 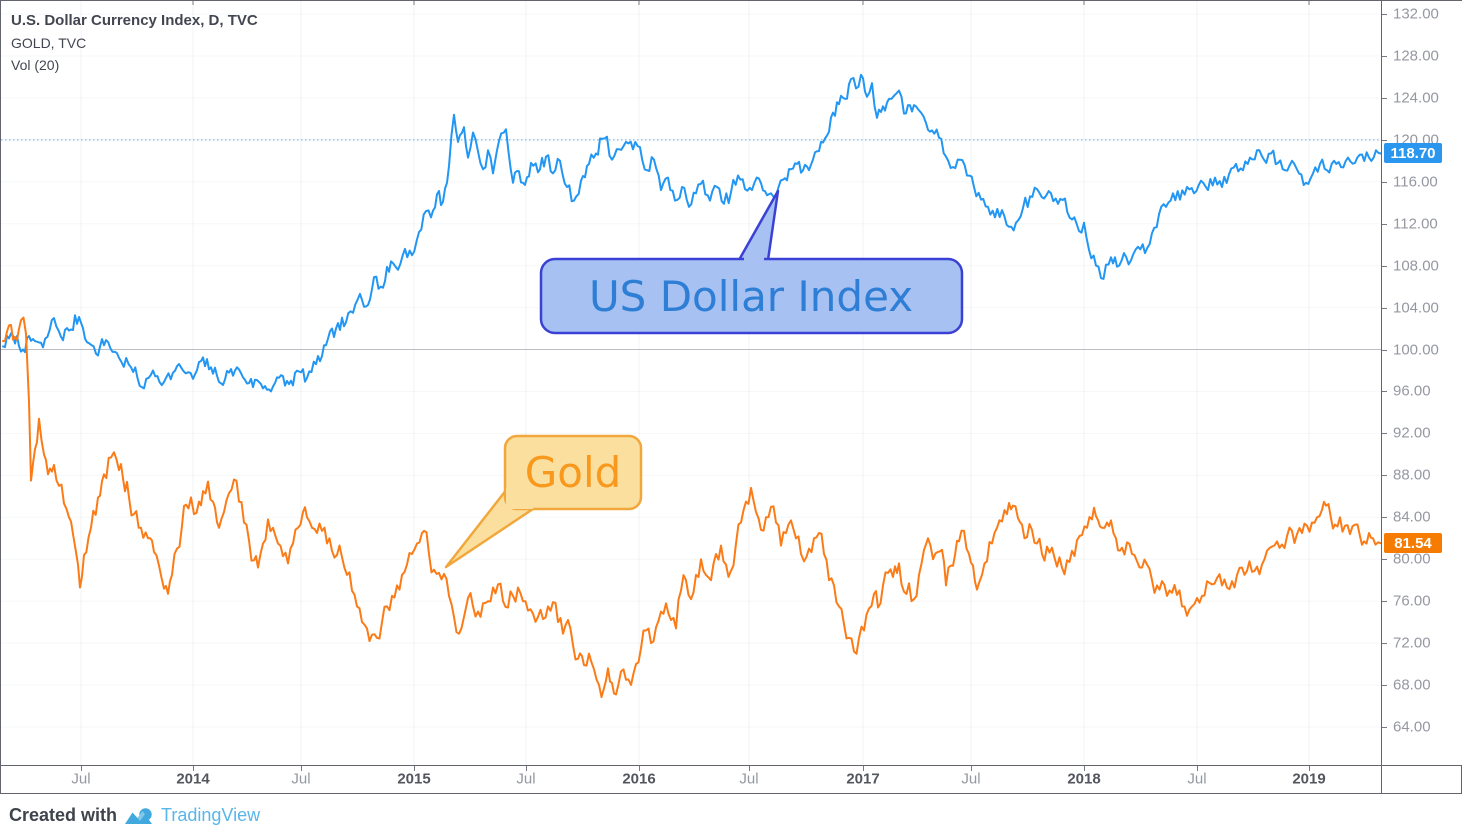 What do you see at coordinates (211, 815) in the screenshot?
I see `tradingview-brand-link: TradingView` at bounding box center [211, 815].